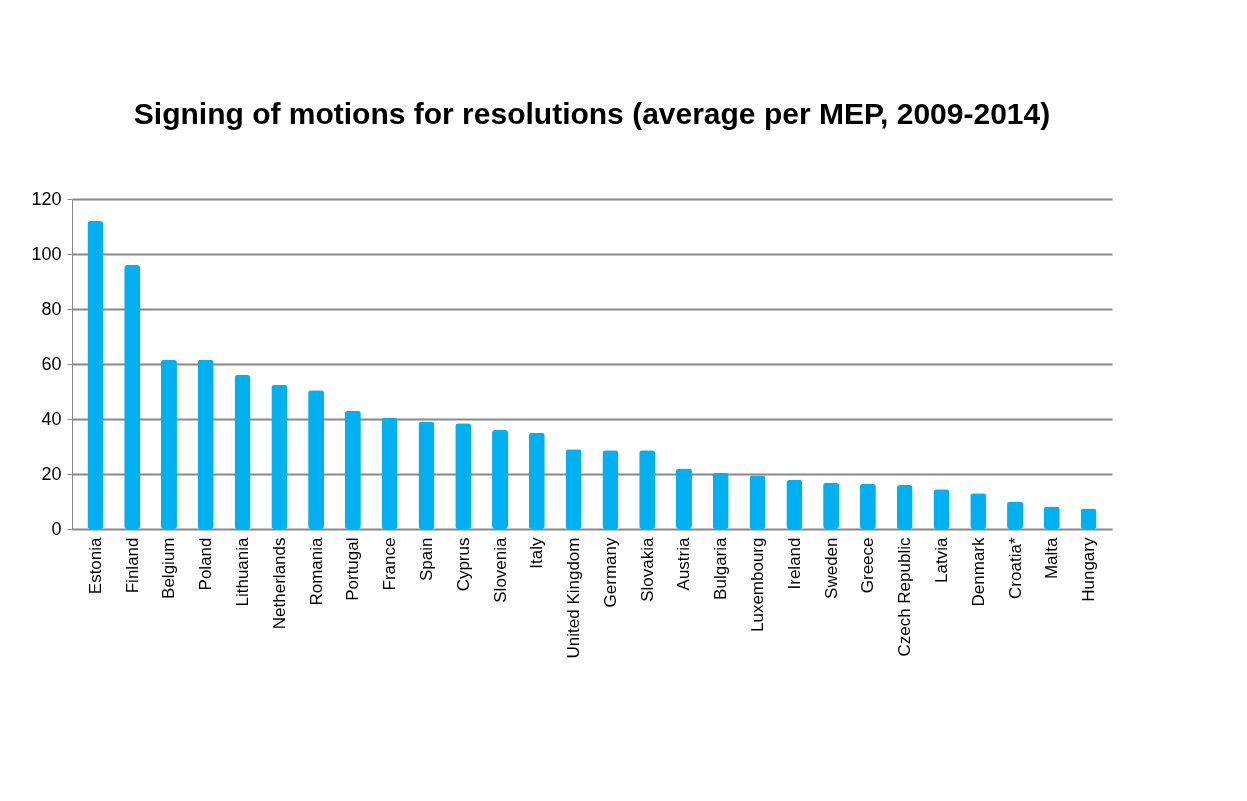  I want to click on y-tick-label: 120, so click(46, 198).